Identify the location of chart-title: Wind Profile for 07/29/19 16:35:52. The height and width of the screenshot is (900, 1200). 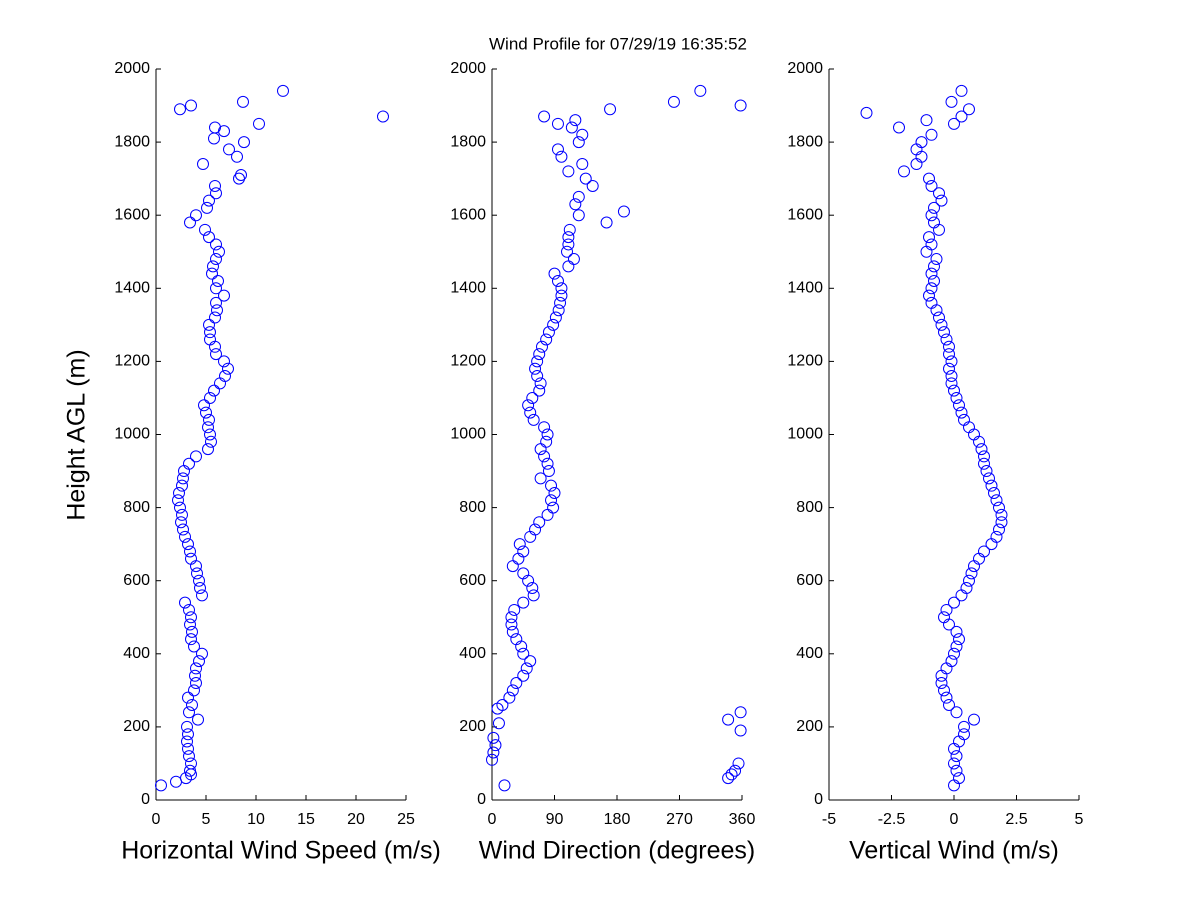
(618, 43).